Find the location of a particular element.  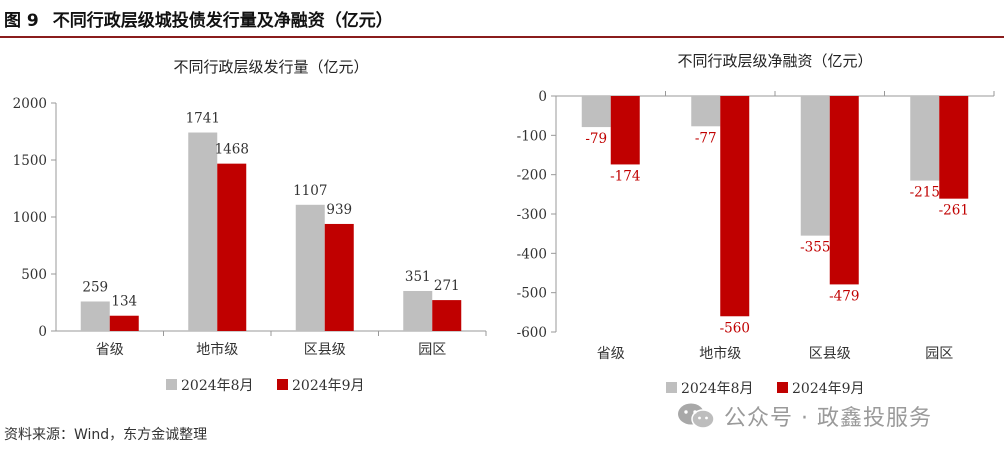

data-label: -261 is located at coordinates (954, 211).